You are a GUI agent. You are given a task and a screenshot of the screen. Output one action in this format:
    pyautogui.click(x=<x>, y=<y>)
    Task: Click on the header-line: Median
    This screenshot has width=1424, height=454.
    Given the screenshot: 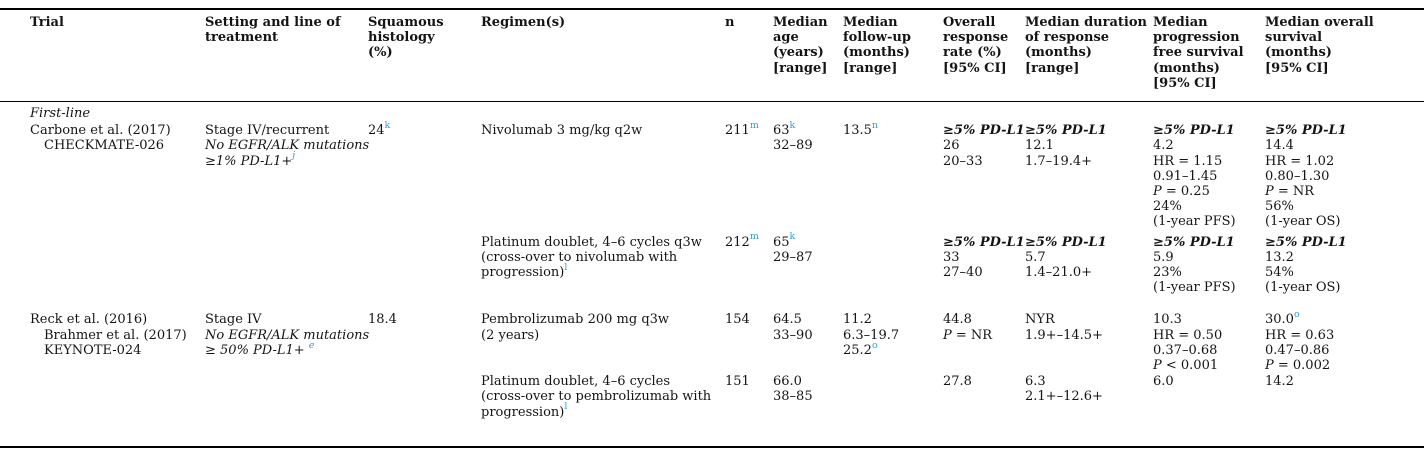 What is the action you would take?
    pyautogui.click(x=800, y=22)
    